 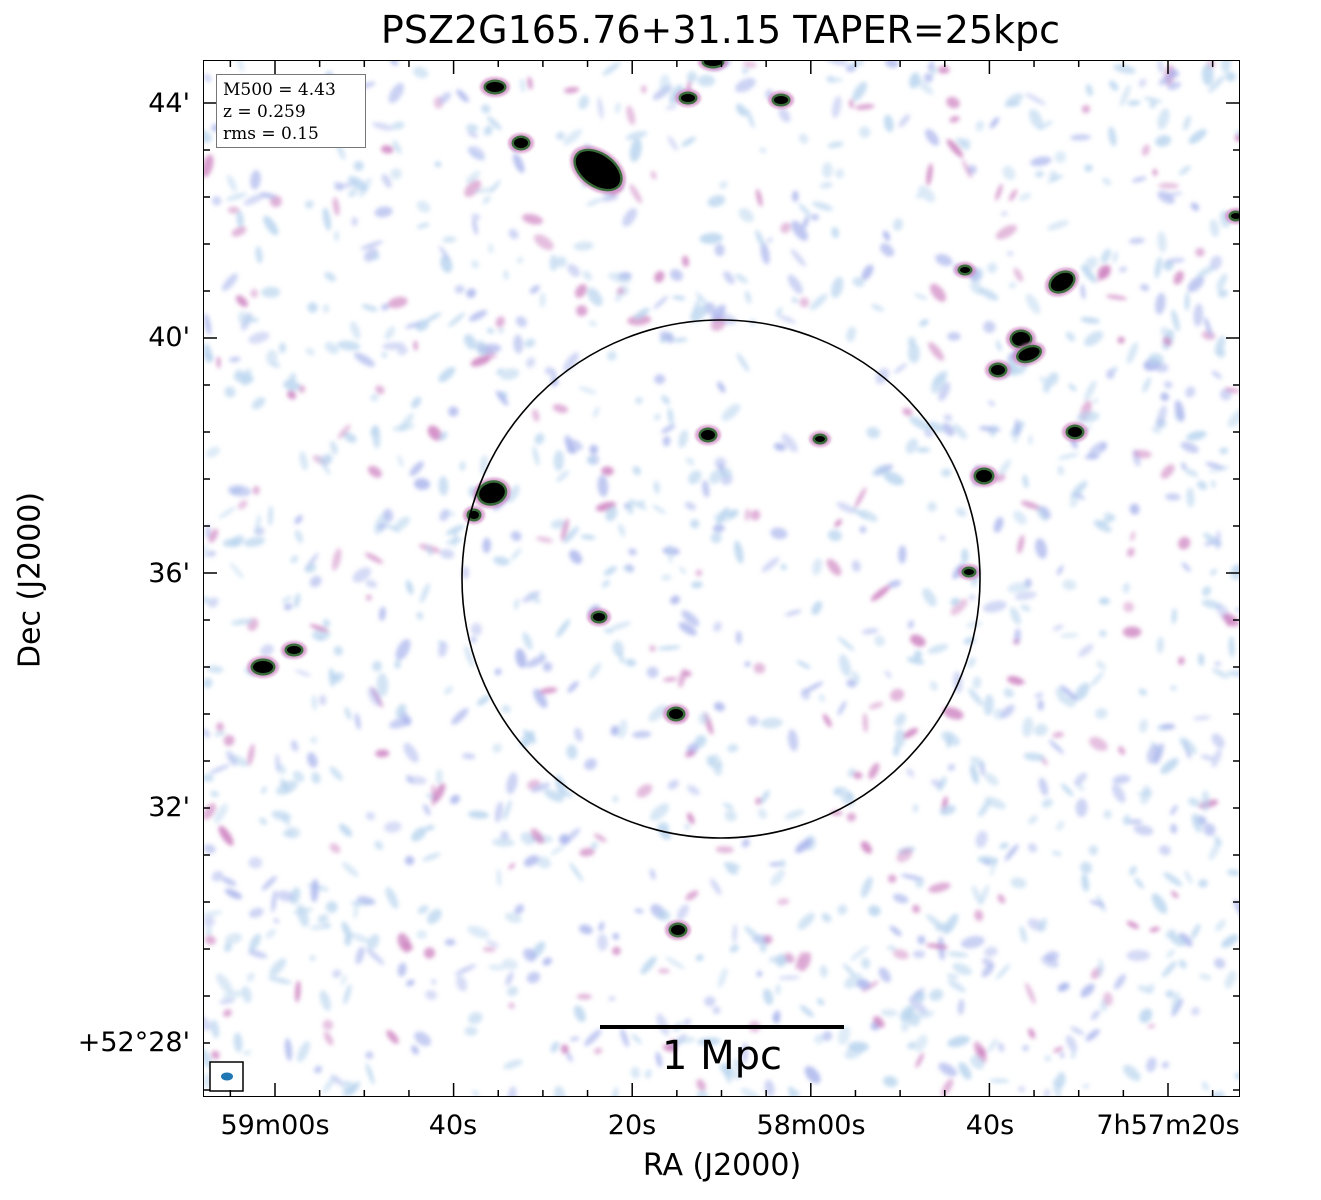 I want to click on plot-title: PSZ2G165.76+31.15 TAPER=25kpc, so click(x=720, y=30).